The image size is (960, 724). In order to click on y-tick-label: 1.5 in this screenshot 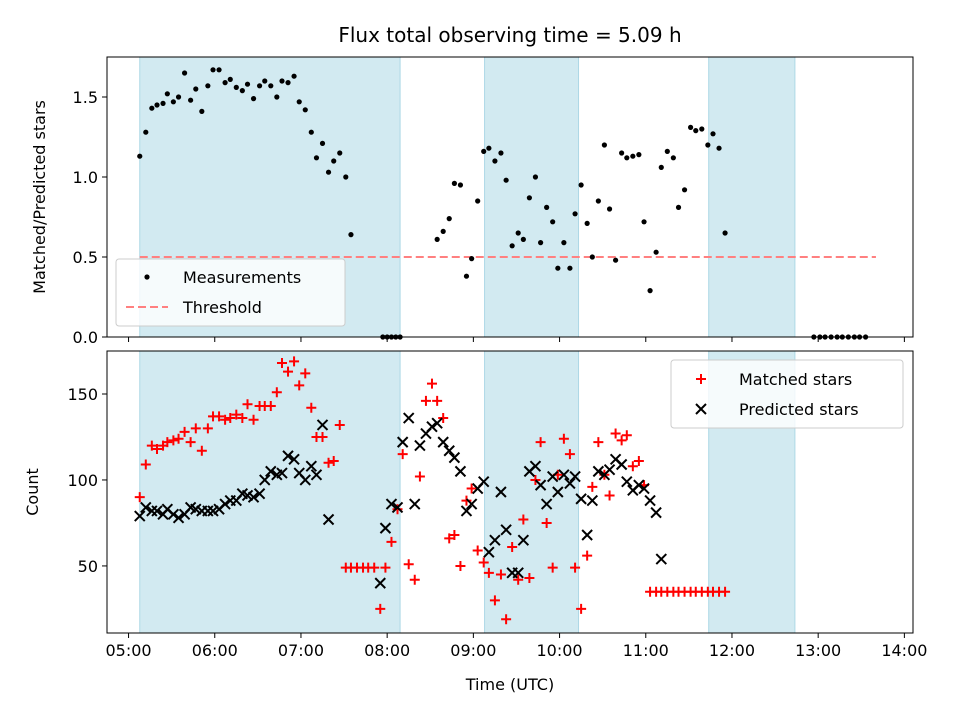, I will do `click(85, 97)`.